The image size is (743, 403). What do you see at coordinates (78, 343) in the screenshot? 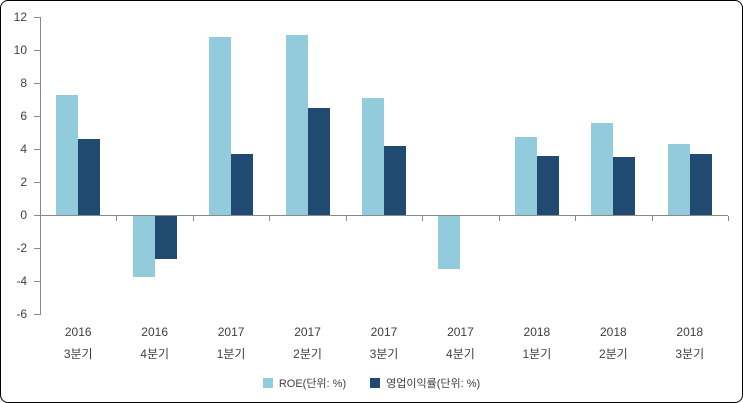
I see `x-axis-label: 2016 3분기` at bounding box center [78, 343].